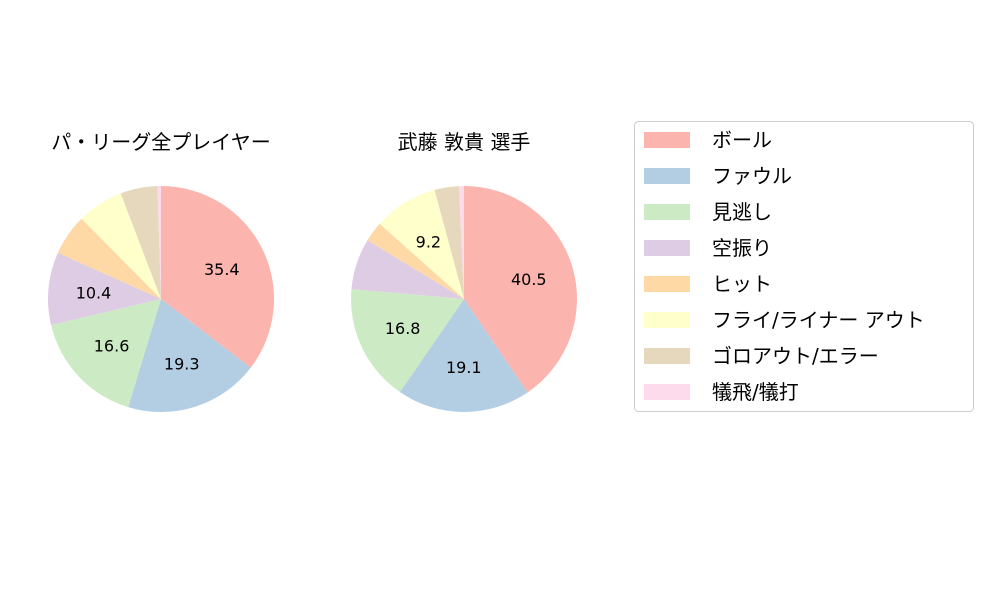 This screenshot has height=600, width=1000. Describe the element at coordinates (818, 320) in the screenshot. I see `legend-entry: フライ/ライナー アウト` at that location.